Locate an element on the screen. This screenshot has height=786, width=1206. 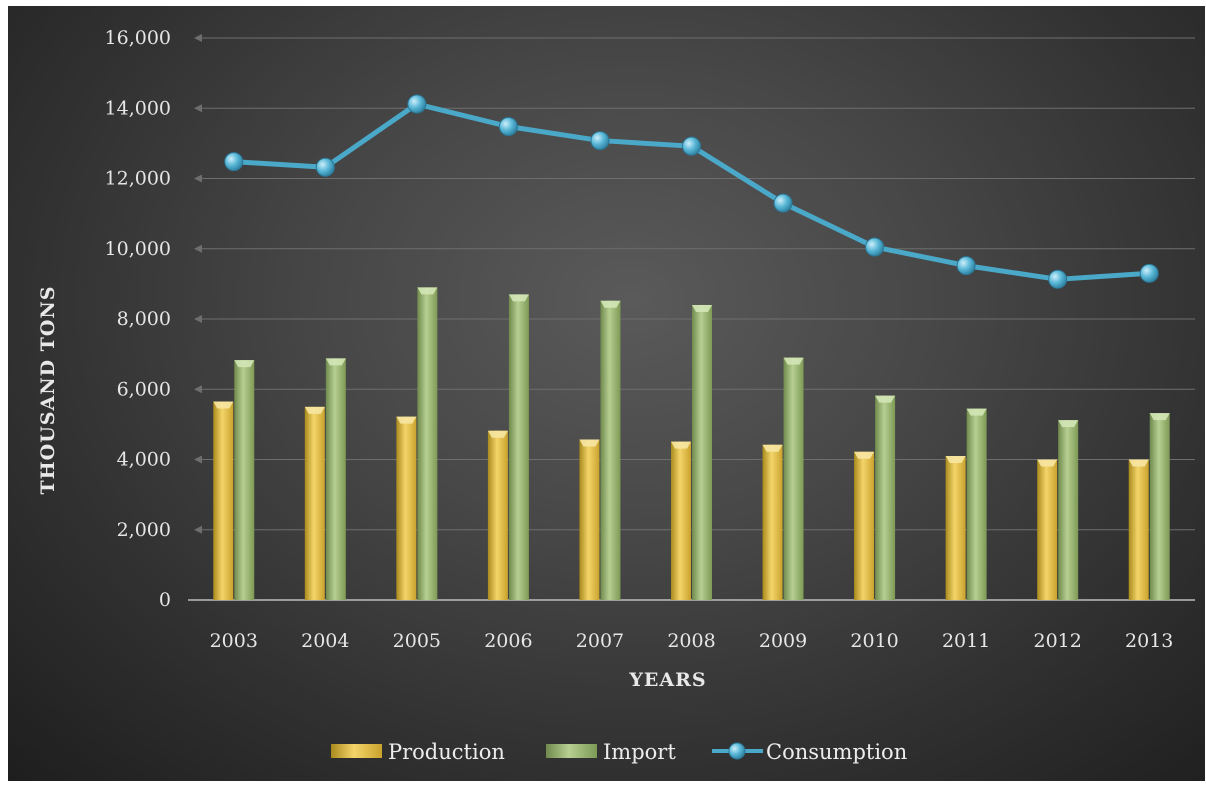
x-tick-label: 2010 is located at coordinates (874, 641).